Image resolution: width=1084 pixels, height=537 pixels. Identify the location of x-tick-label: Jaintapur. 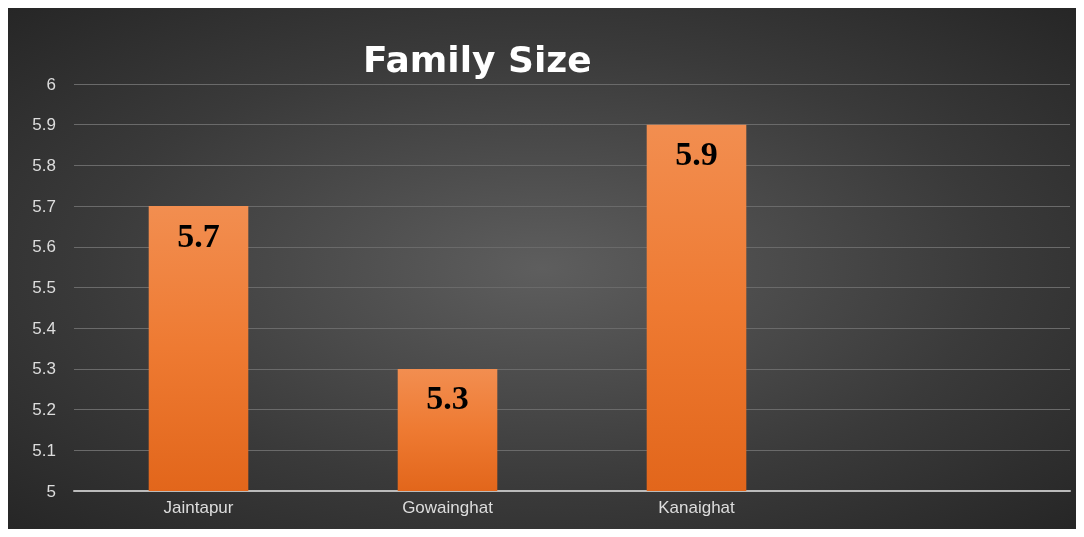
(198, 507).